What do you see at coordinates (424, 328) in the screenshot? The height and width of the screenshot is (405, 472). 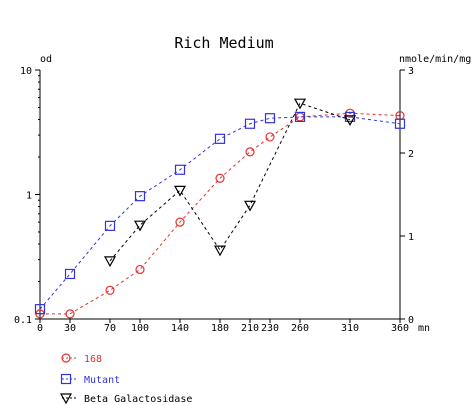 I see `x-axis-label: mn` at bounding box center [424, 328].